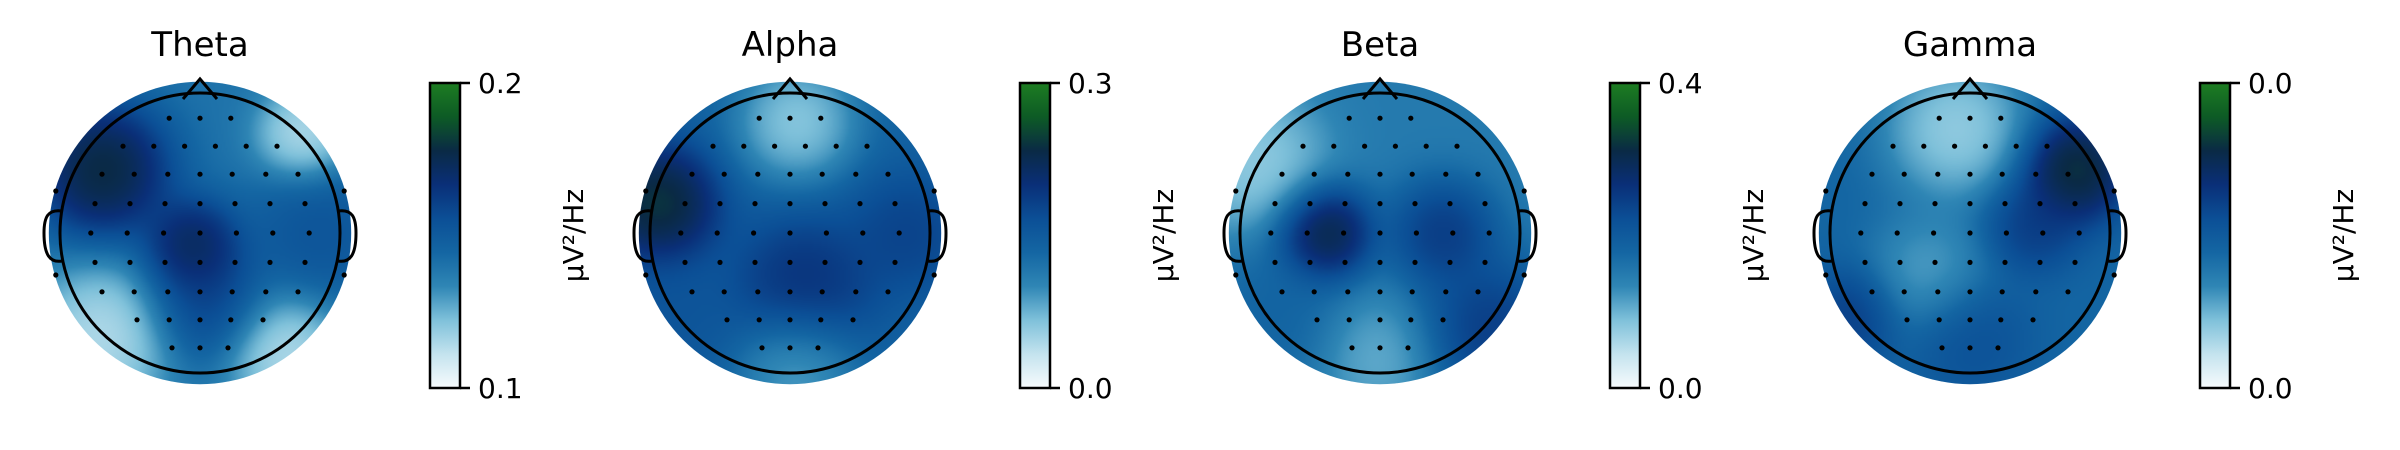 This screenshot has width=2400, height=450. I want to click on panel-title: Theta, so click(199, 45).